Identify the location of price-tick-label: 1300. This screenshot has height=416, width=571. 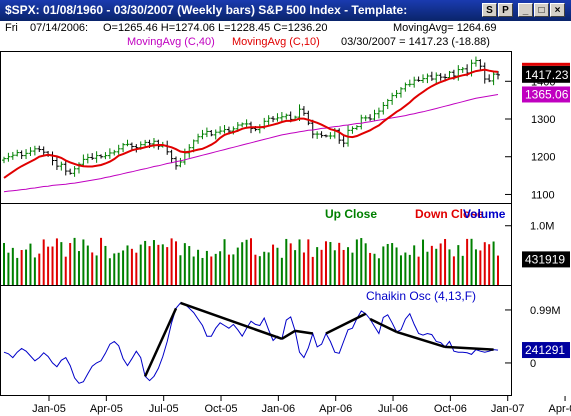
(543, 120).